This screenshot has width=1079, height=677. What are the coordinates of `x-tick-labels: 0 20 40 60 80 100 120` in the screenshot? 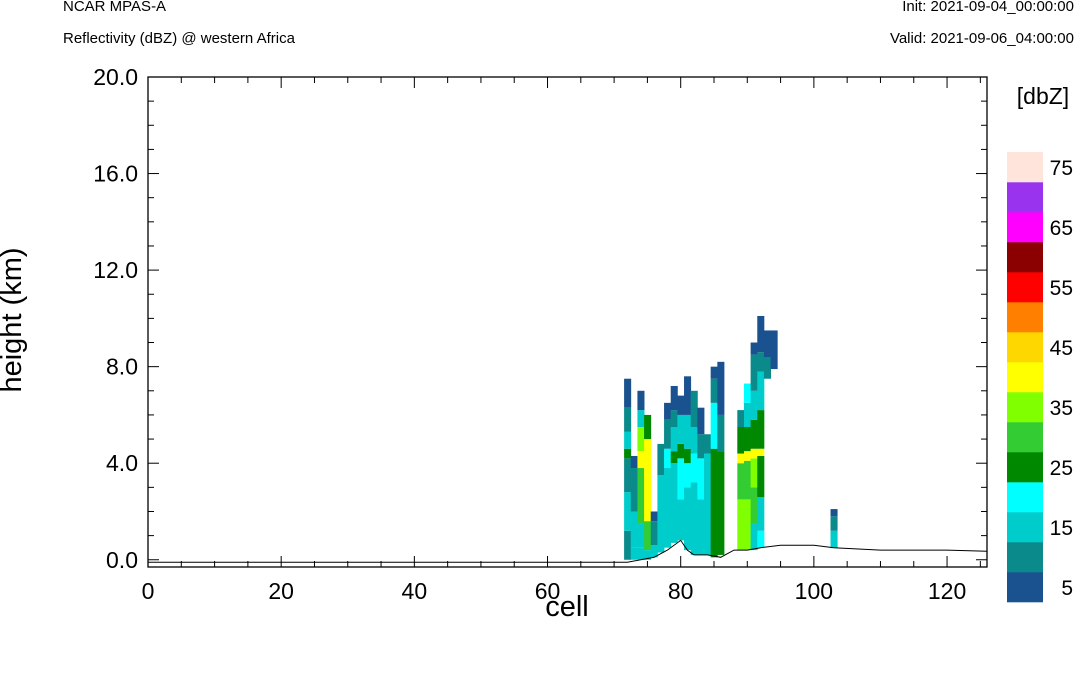 It's located at (554, 591).